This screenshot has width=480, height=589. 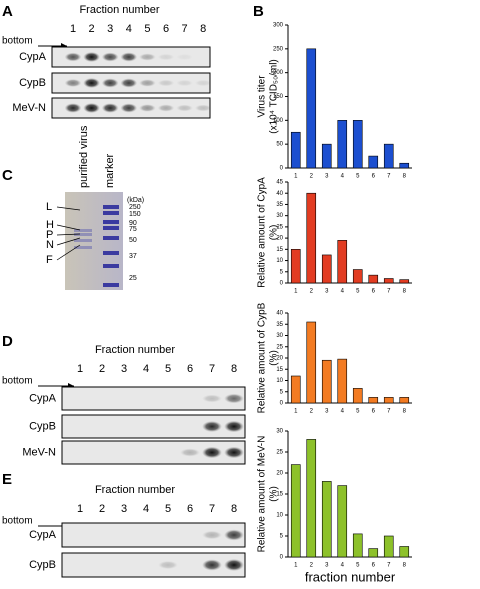 What do you see at coordinates (49, 207) in the screenshot?
I see `label: L` at bounding box center [49, 207].